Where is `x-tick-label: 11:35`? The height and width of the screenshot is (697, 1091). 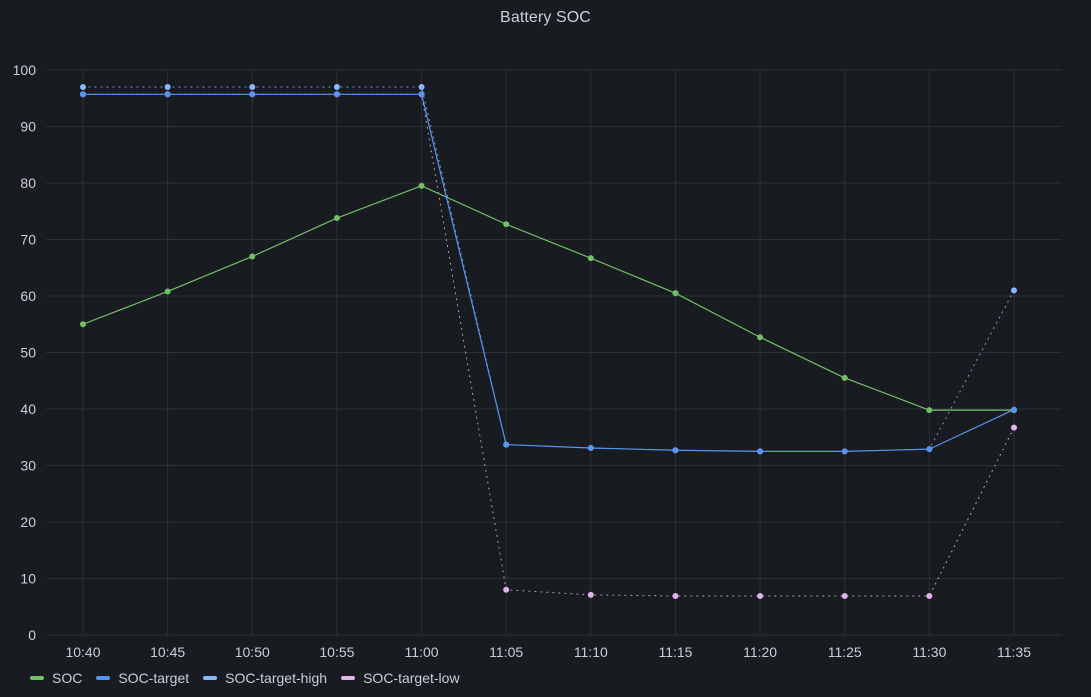 x-tick-label: 11:35 is located at coordinates (1014, 652).